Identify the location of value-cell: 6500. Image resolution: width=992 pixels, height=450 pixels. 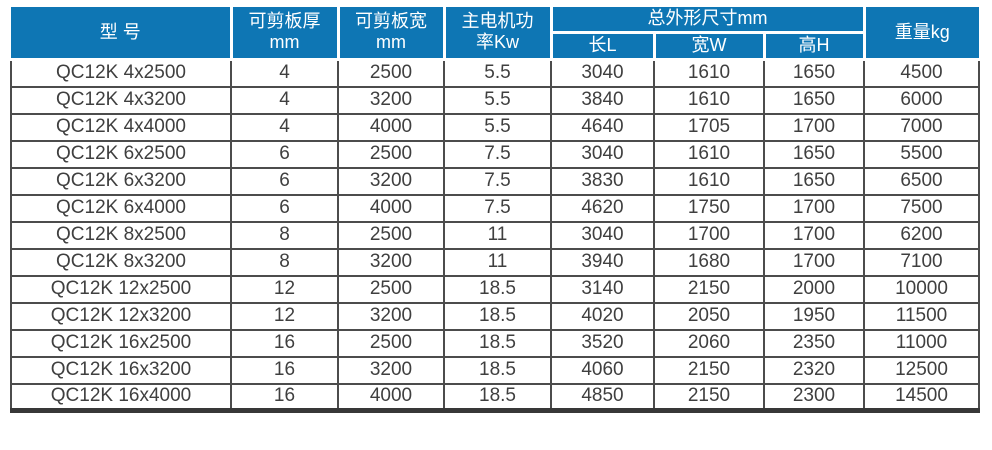
(921, 181).